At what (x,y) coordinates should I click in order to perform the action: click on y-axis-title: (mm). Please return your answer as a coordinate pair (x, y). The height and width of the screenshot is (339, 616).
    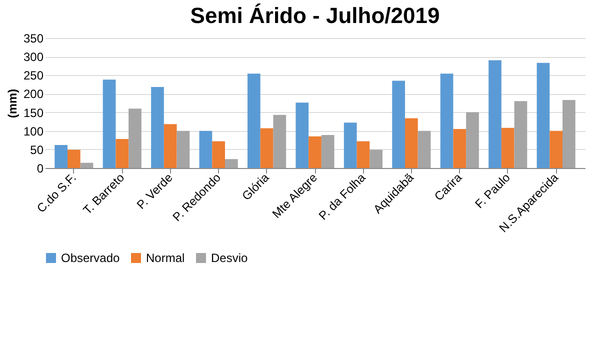
    Looking at the image, I should click on (12, 103).